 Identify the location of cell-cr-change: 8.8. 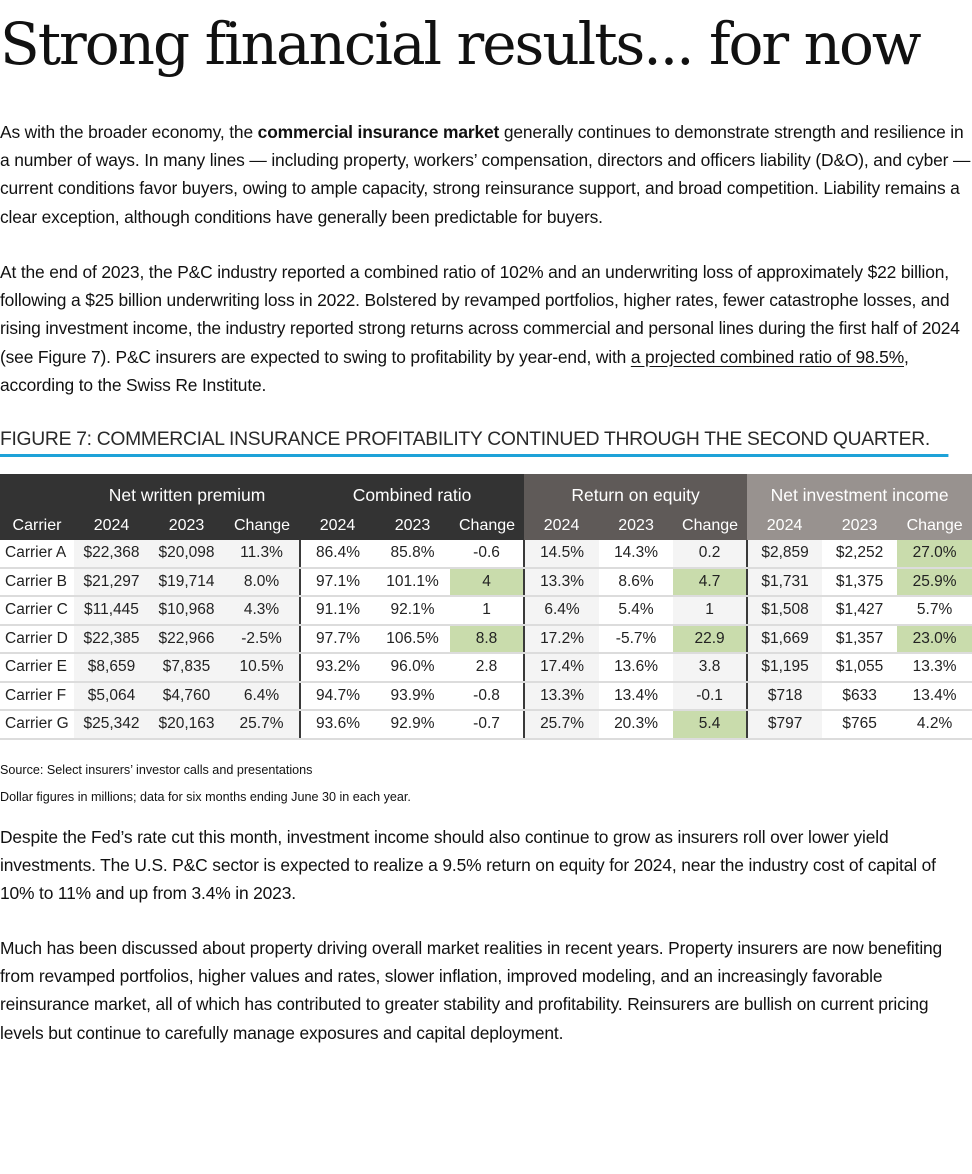
(488, 639).